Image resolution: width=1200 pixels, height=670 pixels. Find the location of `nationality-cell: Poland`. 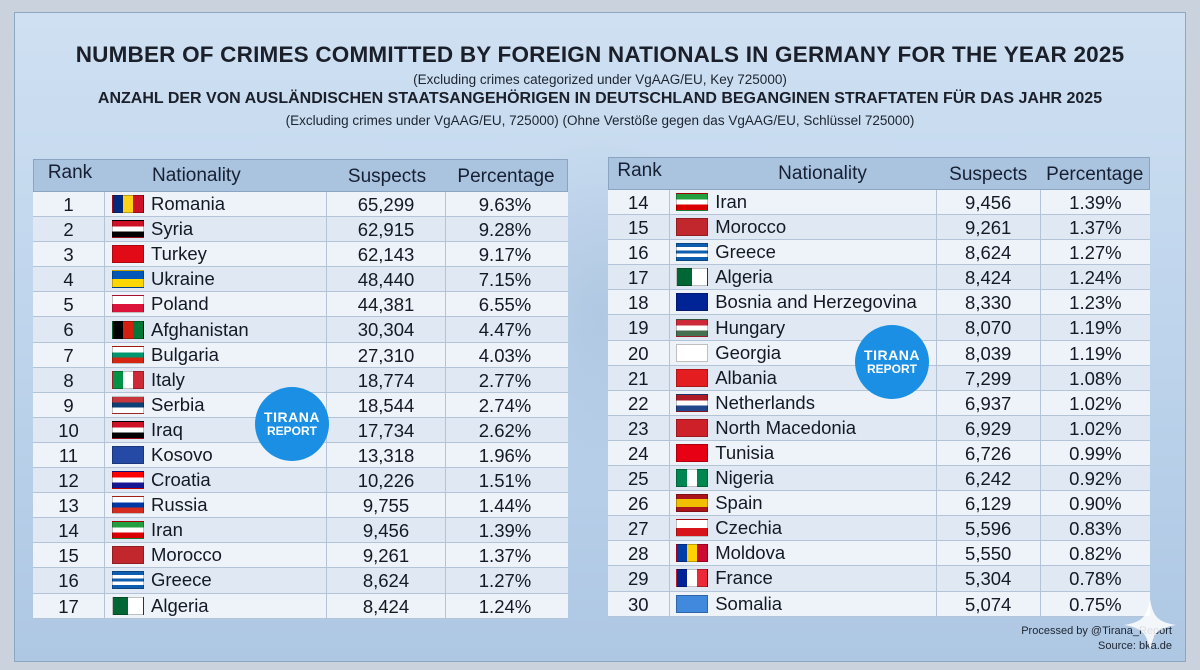

nationality-cell: Poland is located at coordinates (180, 304).